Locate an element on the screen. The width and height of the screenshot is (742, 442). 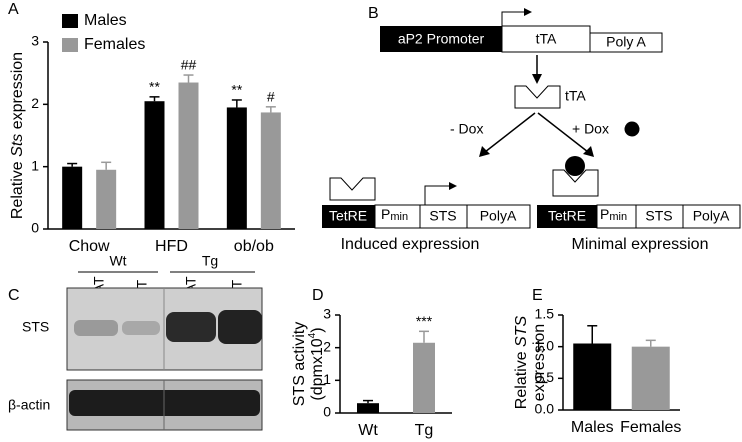
x-tick-label: HFD is located at coordinates (171, 246).